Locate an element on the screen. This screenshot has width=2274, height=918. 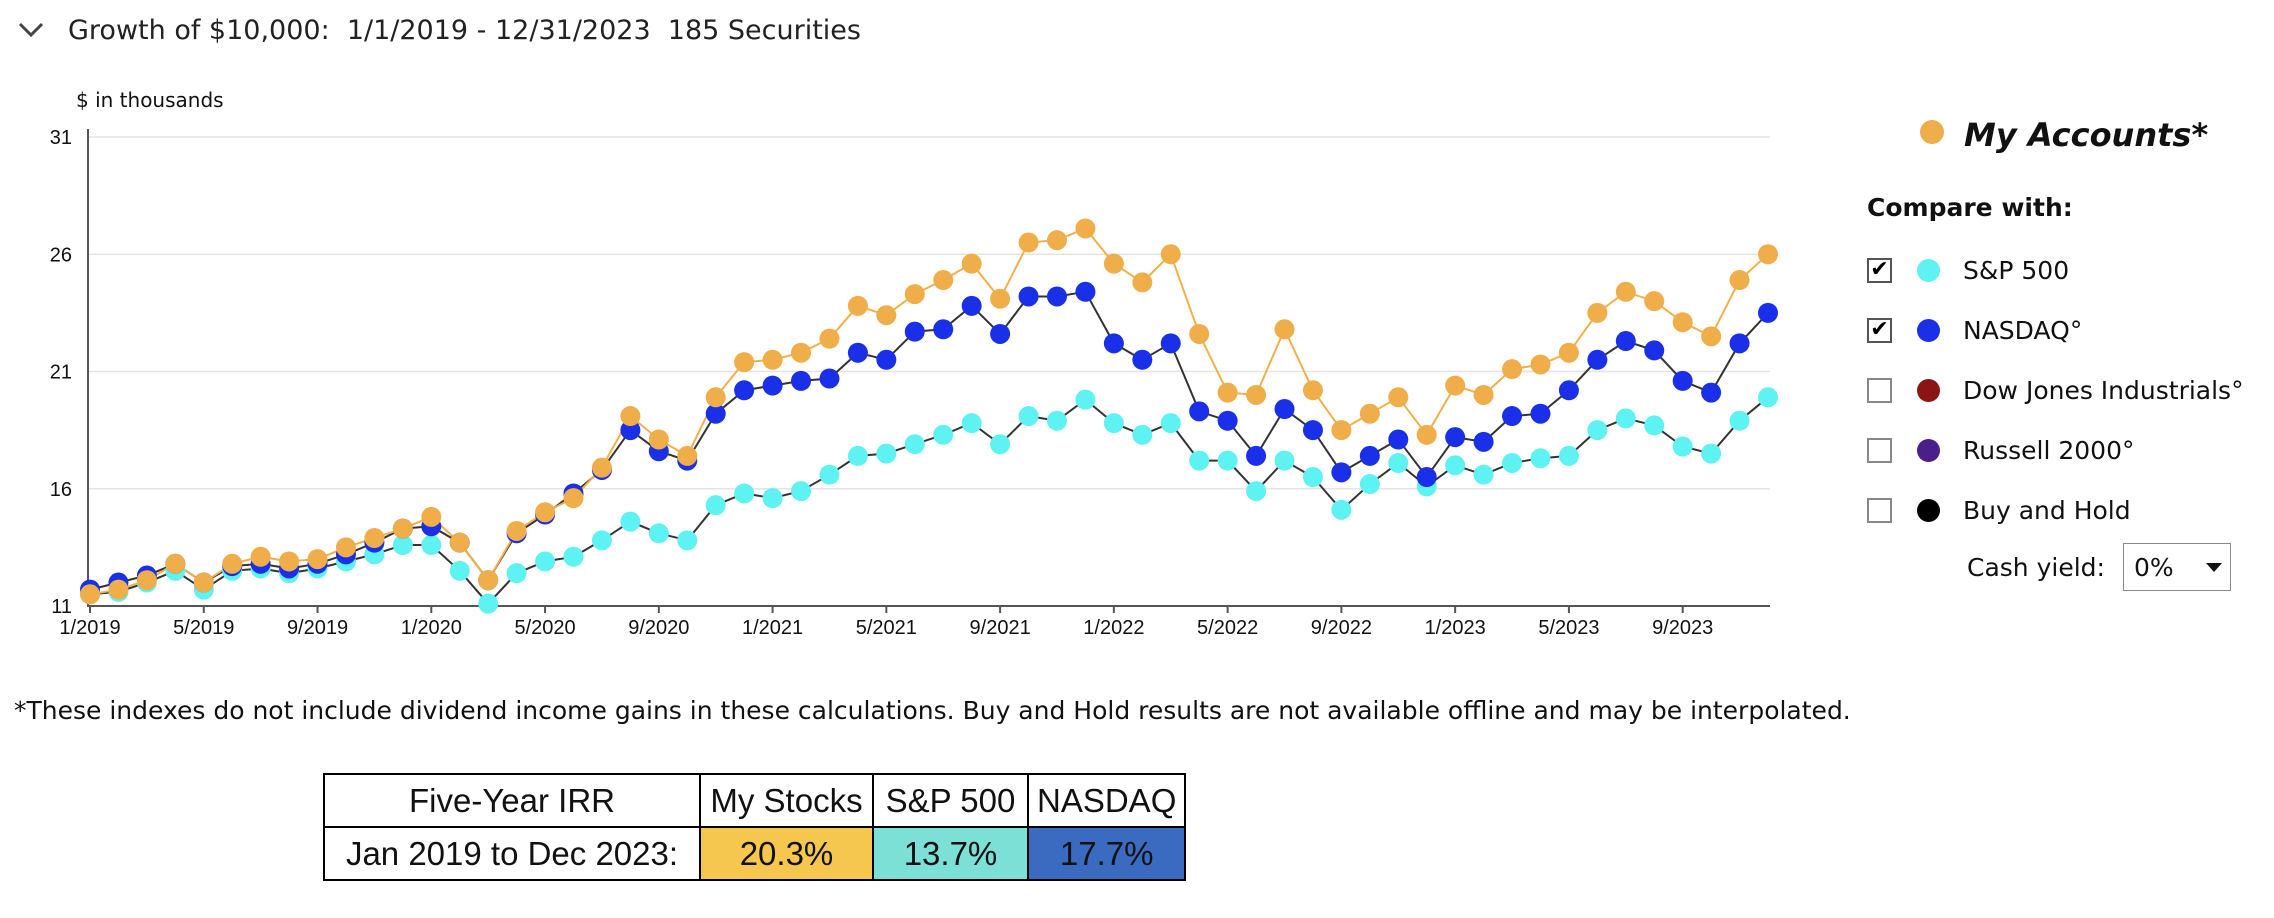
x-tick-label: 9/2019 is located at coordinates (317, 628).